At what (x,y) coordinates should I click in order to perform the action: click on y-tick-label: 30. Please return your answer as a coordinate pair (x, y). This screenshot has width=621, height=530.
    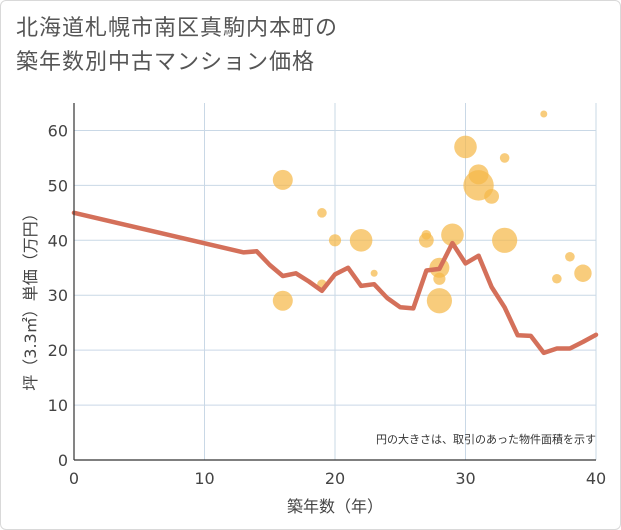
    Looking at the image, I should click on (58, 295).